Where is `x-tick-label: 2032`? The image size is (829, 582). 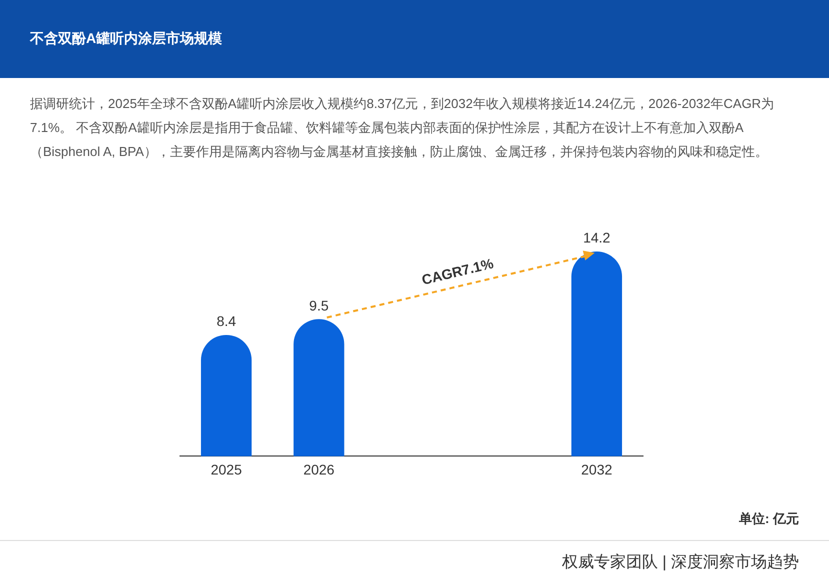 x-tick-label: 2032 is located at coordinates (596, 469).